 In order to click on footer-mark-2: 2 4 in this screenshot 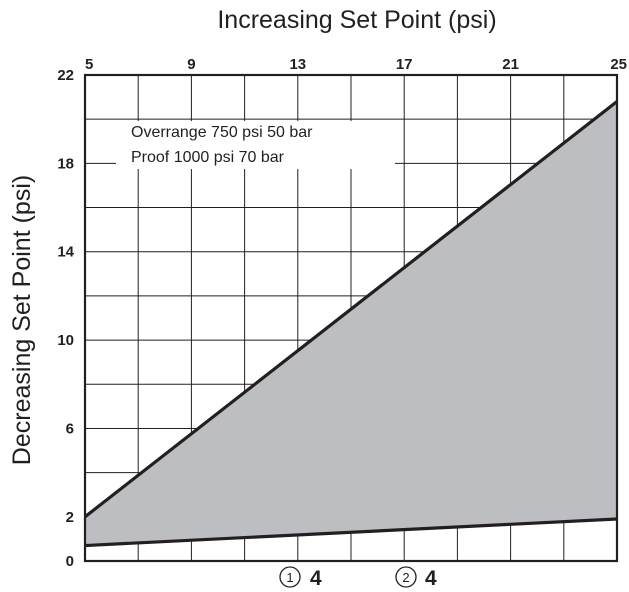, I will do `click(416, 578)`.